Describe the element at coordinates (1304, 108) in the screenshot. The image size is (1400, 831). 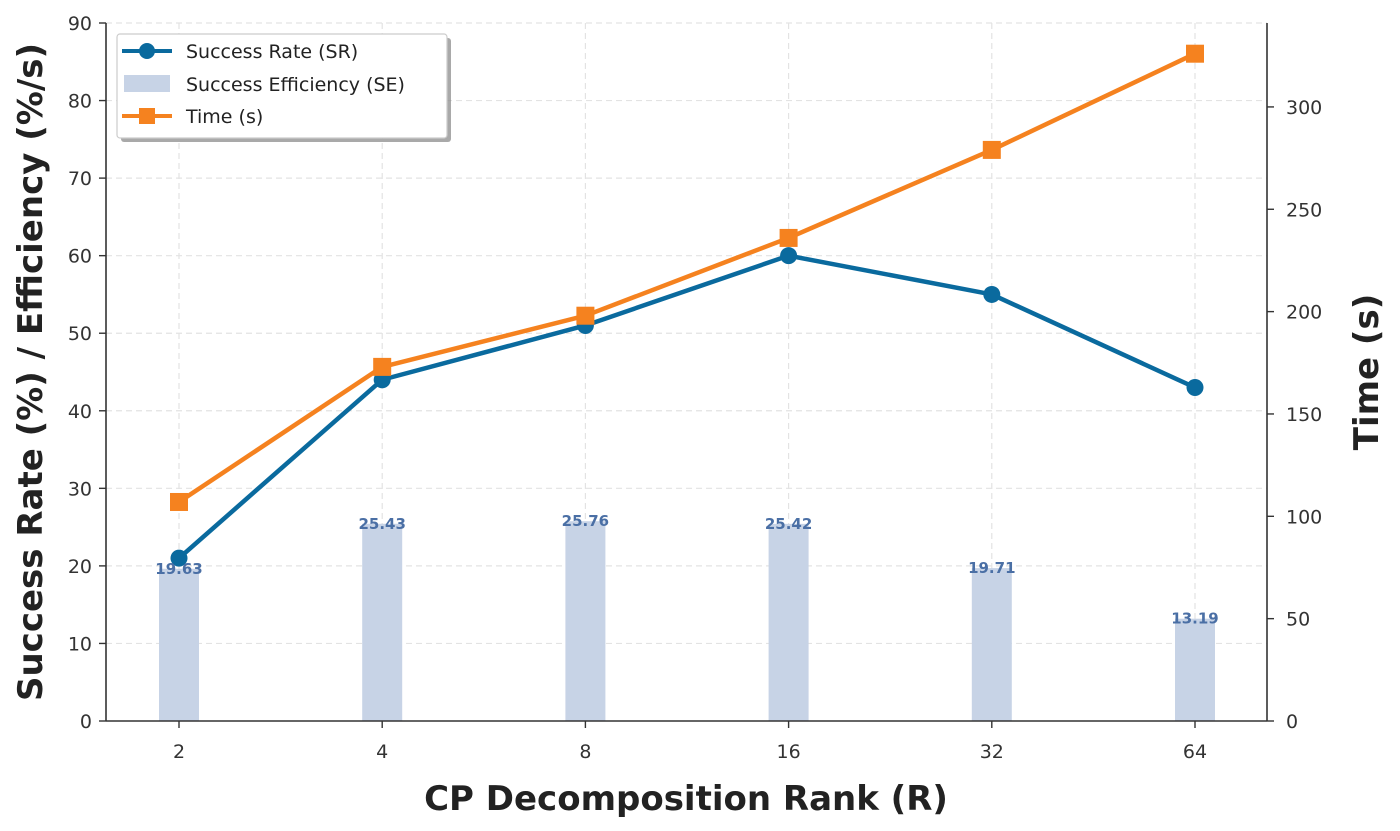
I see `y2-tick-label: 300` at that location.